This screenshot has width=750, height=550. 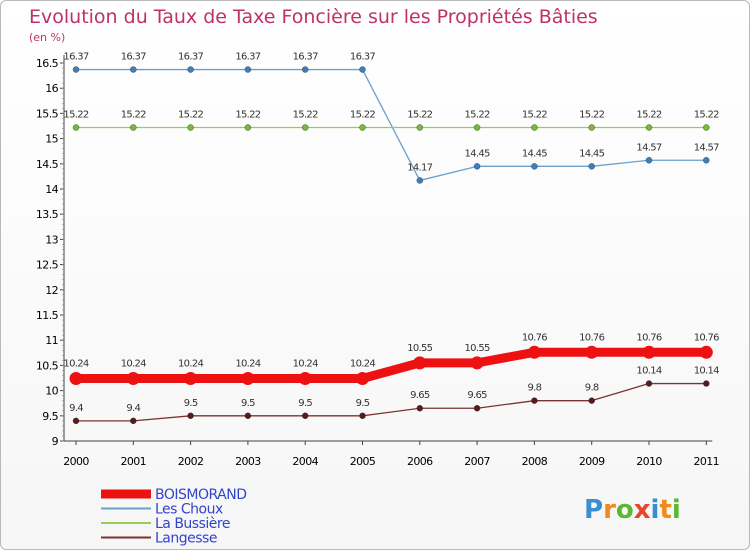 I want to click on x-tick-label: 2008, so click(x=535, y=461).